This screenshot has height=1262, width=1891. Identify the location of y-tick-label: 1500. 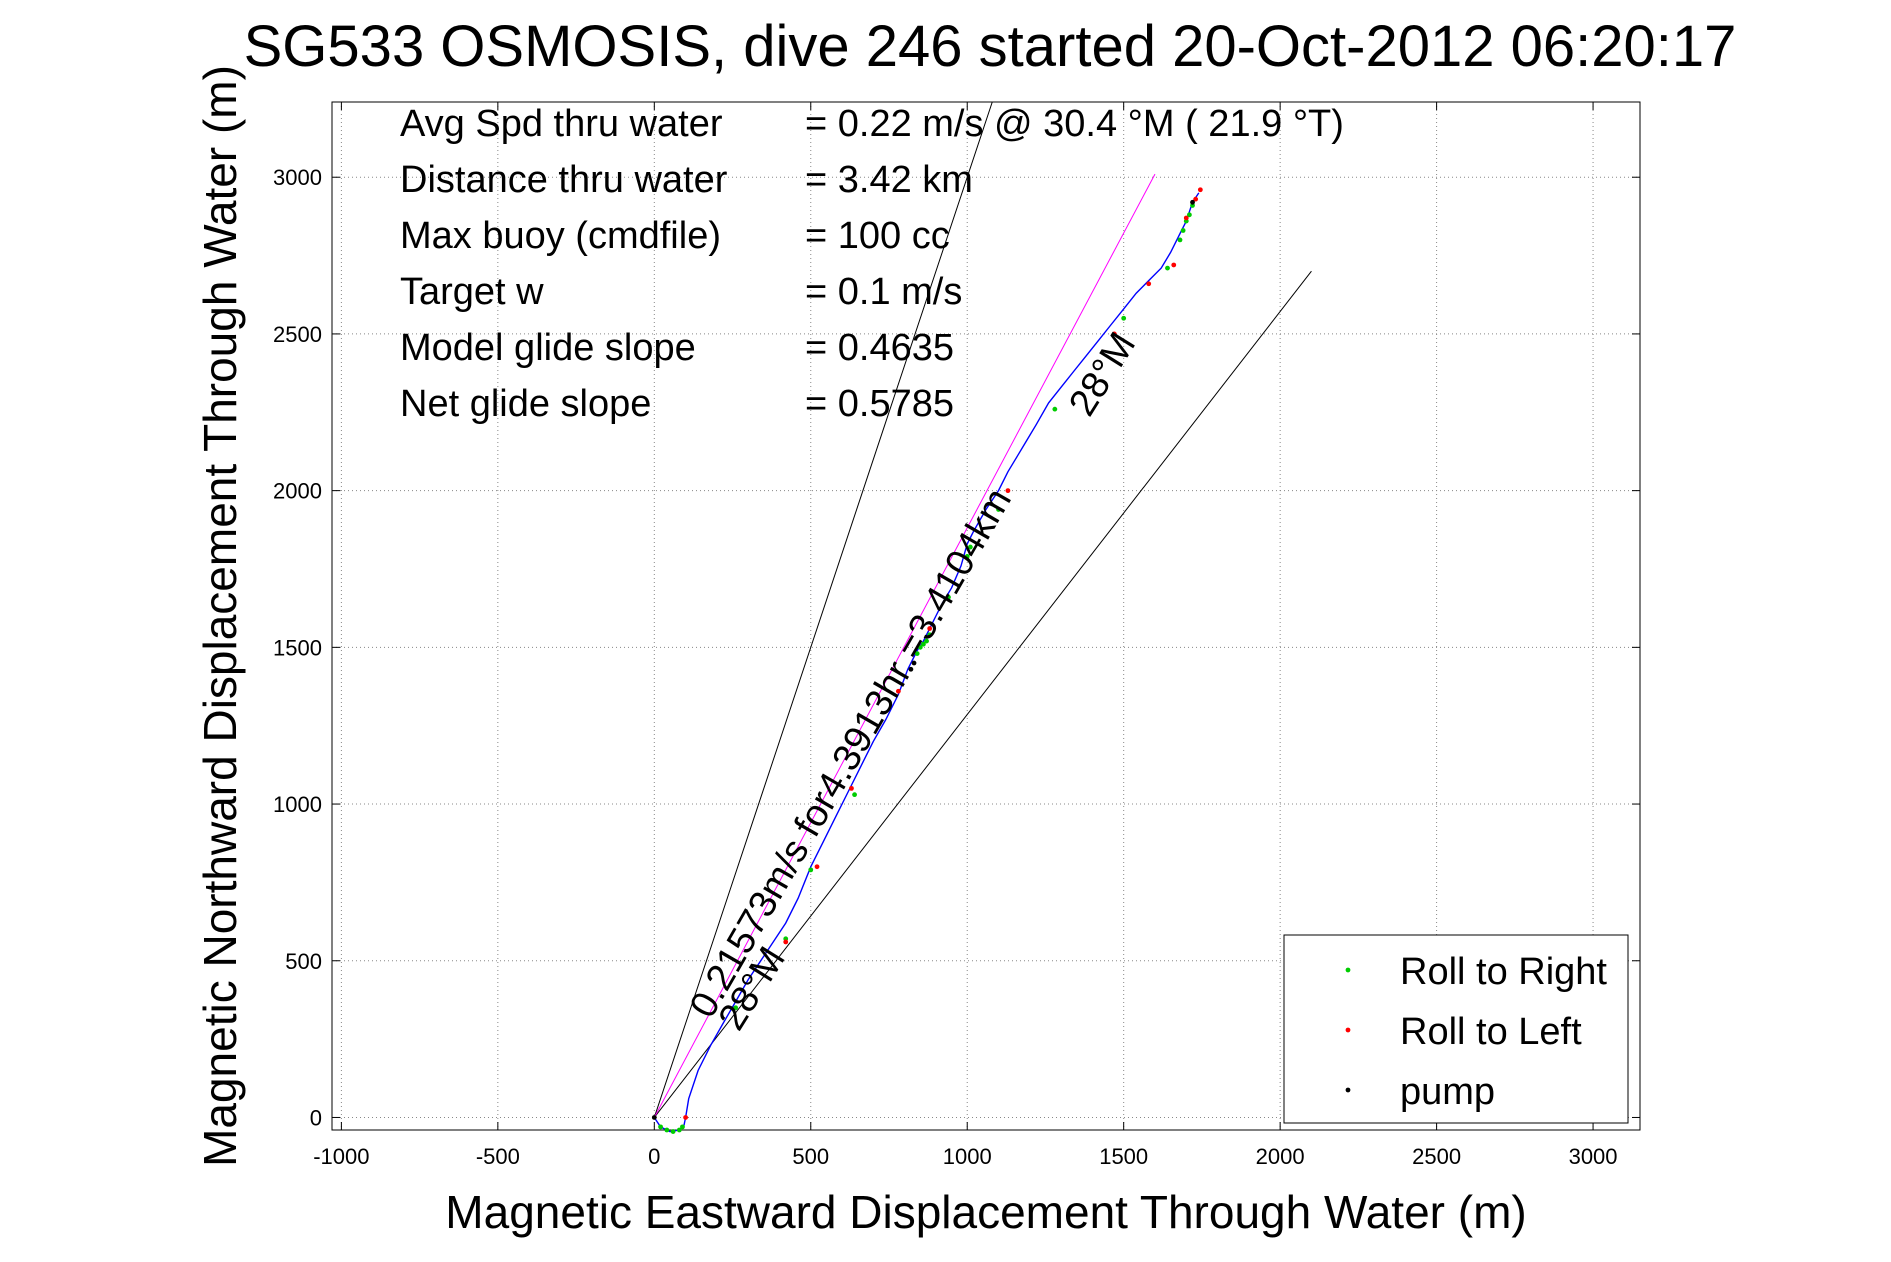
(297, 647).